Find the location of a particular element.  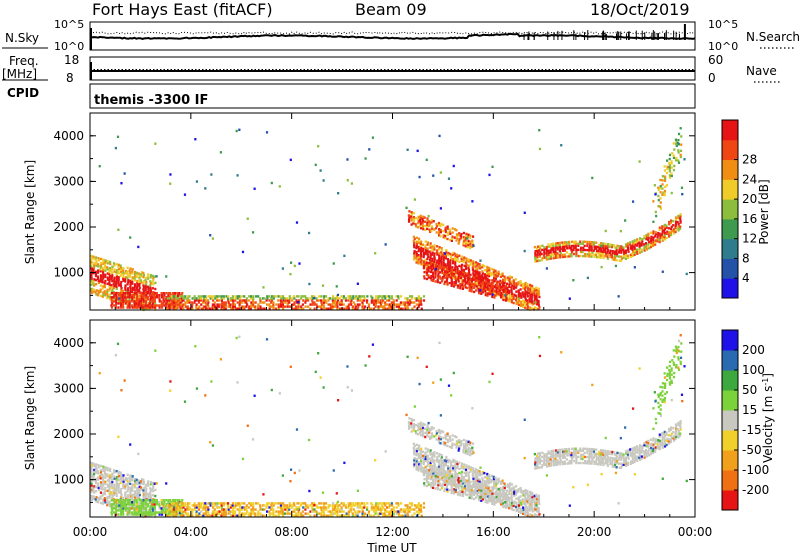

colorbar-tick-label: 8 is located at coordinates (746, 258).